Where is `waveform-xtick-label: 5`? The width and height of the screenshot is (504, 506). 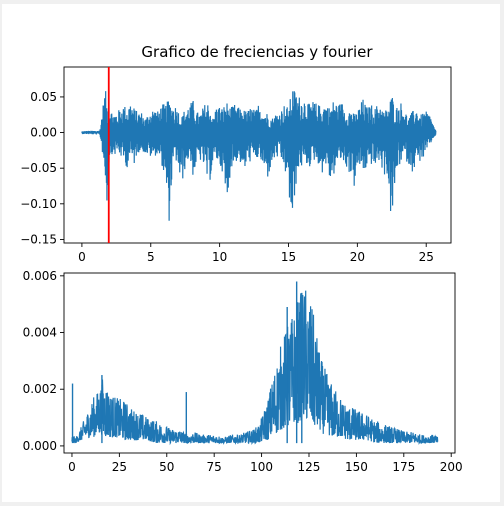
waveform-xtick-label: 5 is located at coordinates (151, 257).